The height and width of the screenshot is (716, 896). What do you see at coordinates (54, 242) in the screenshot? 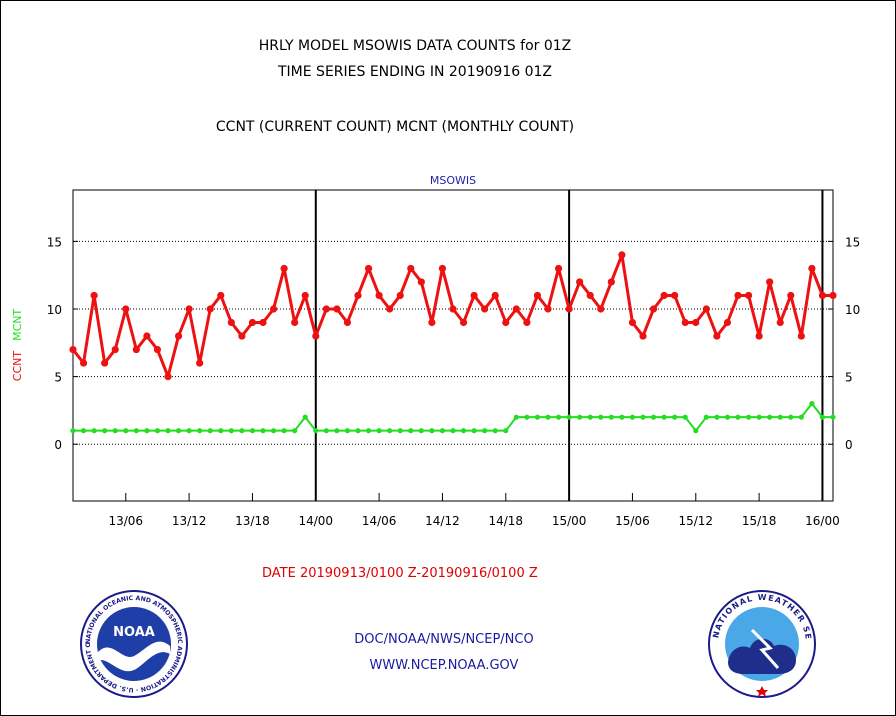
I see `y-tick-label-left: 15` at bounding box center [54, 242].